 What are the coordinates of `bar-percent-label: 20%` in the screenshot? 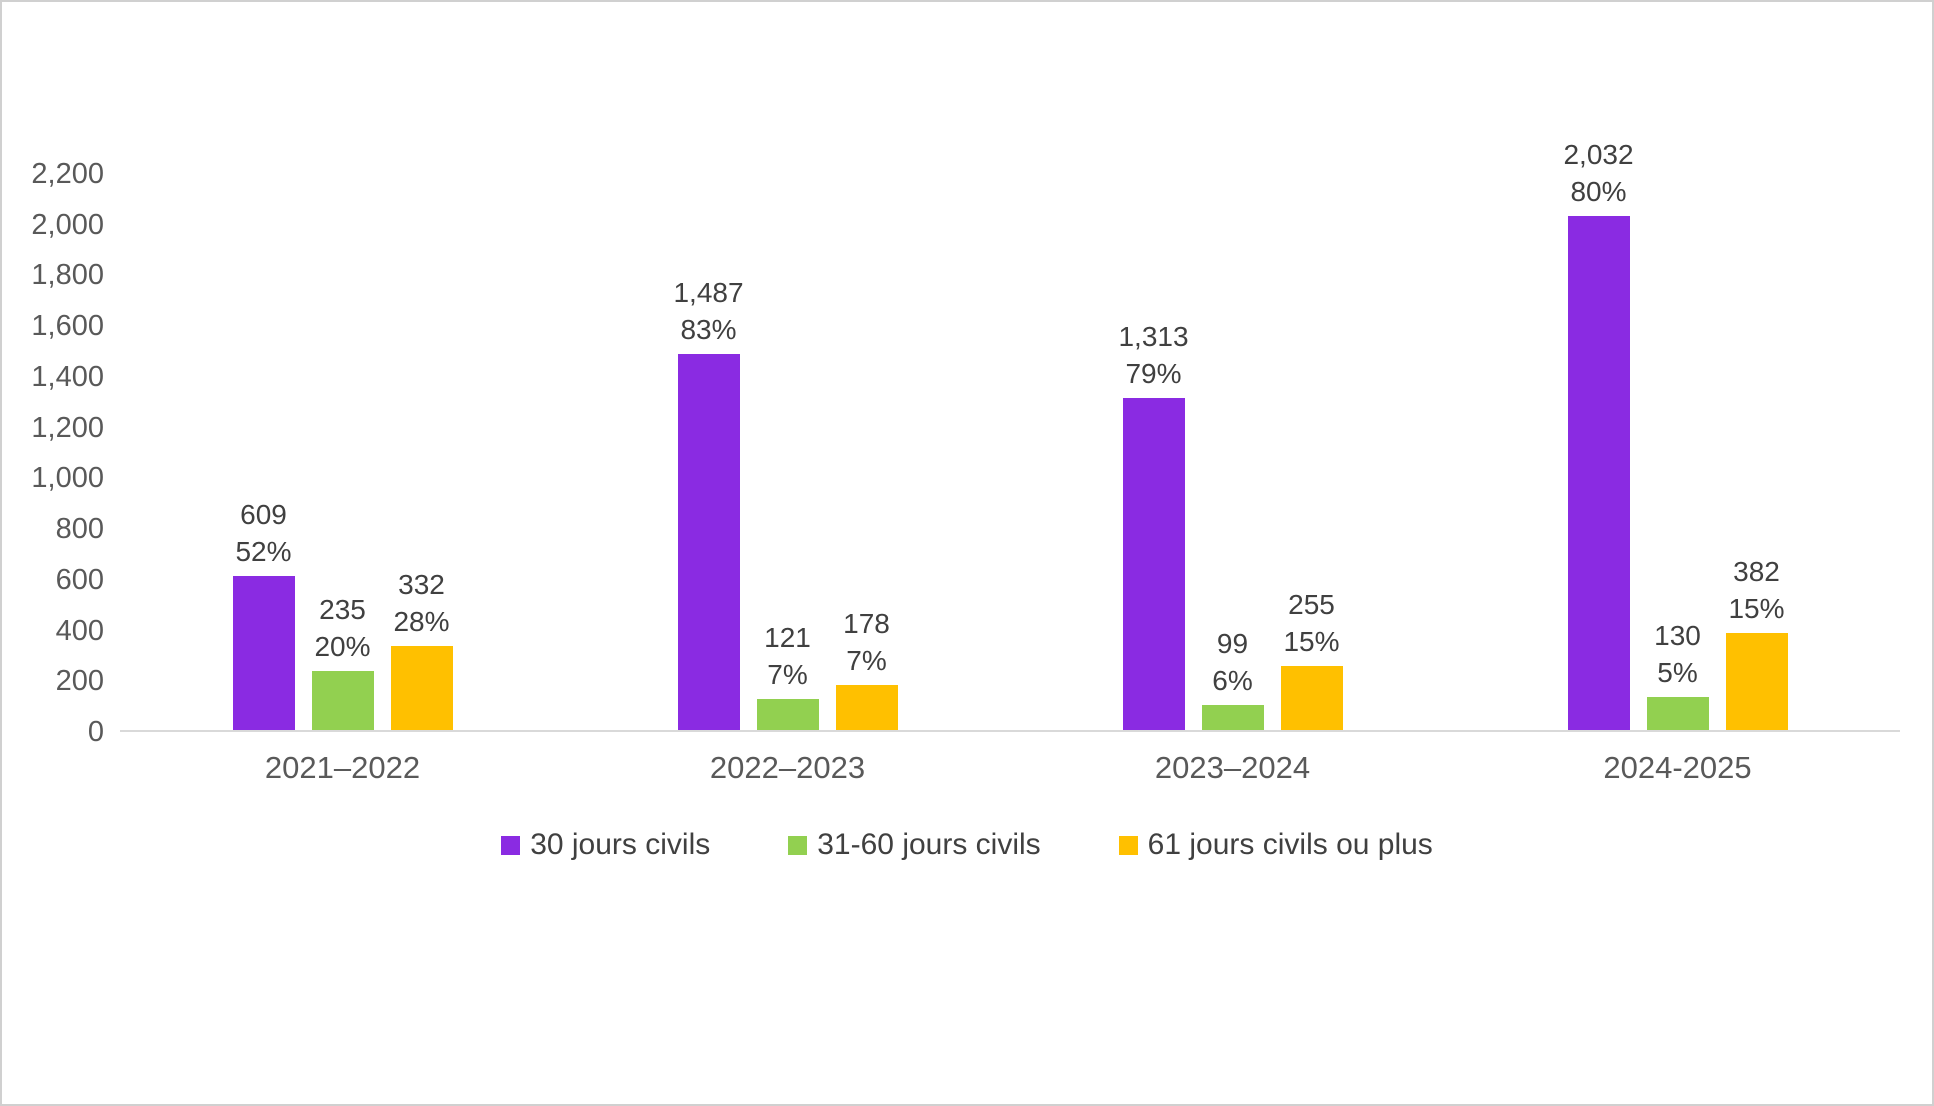 It's located at (342, 646).